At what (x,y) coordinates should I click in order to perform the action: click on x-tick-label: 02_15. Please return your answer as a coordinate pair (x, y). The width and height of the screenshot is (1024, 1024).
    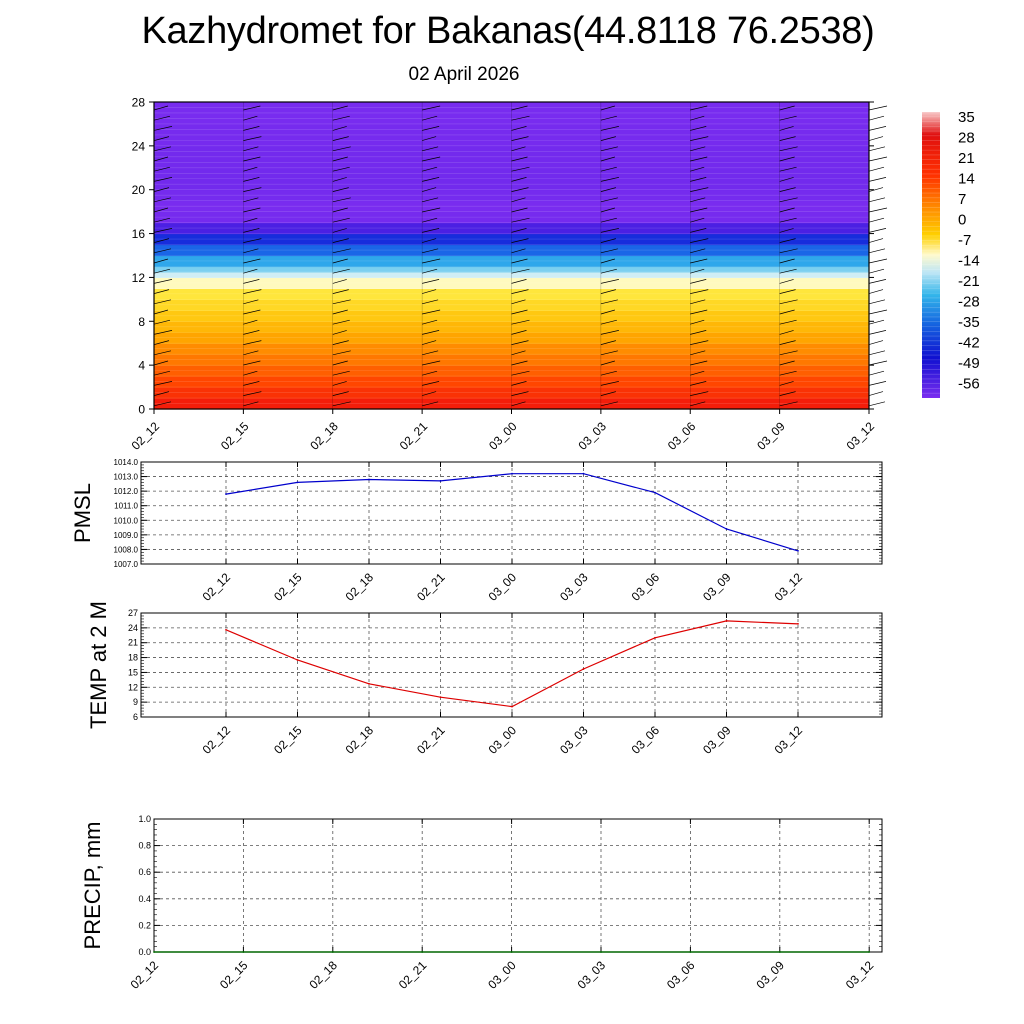
    Looking at the image, I should click on (234, 975).